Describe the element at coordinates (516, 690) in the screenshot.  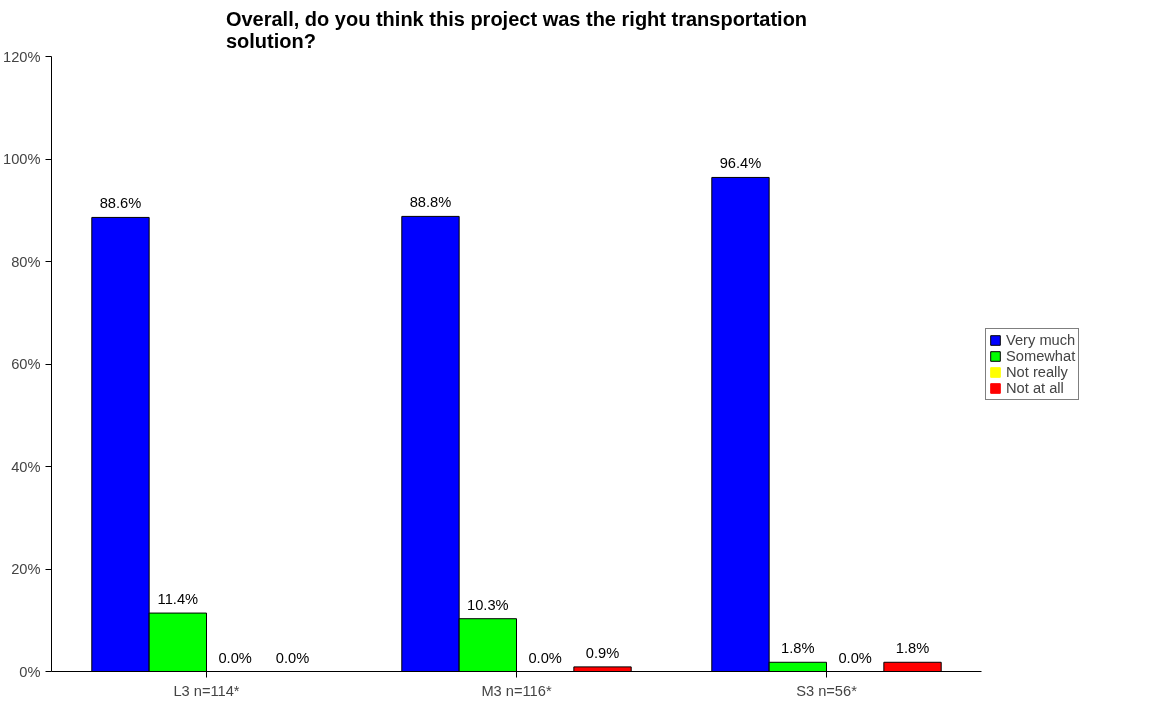
I see `x-tick-label: M3 n=116*` at that location.